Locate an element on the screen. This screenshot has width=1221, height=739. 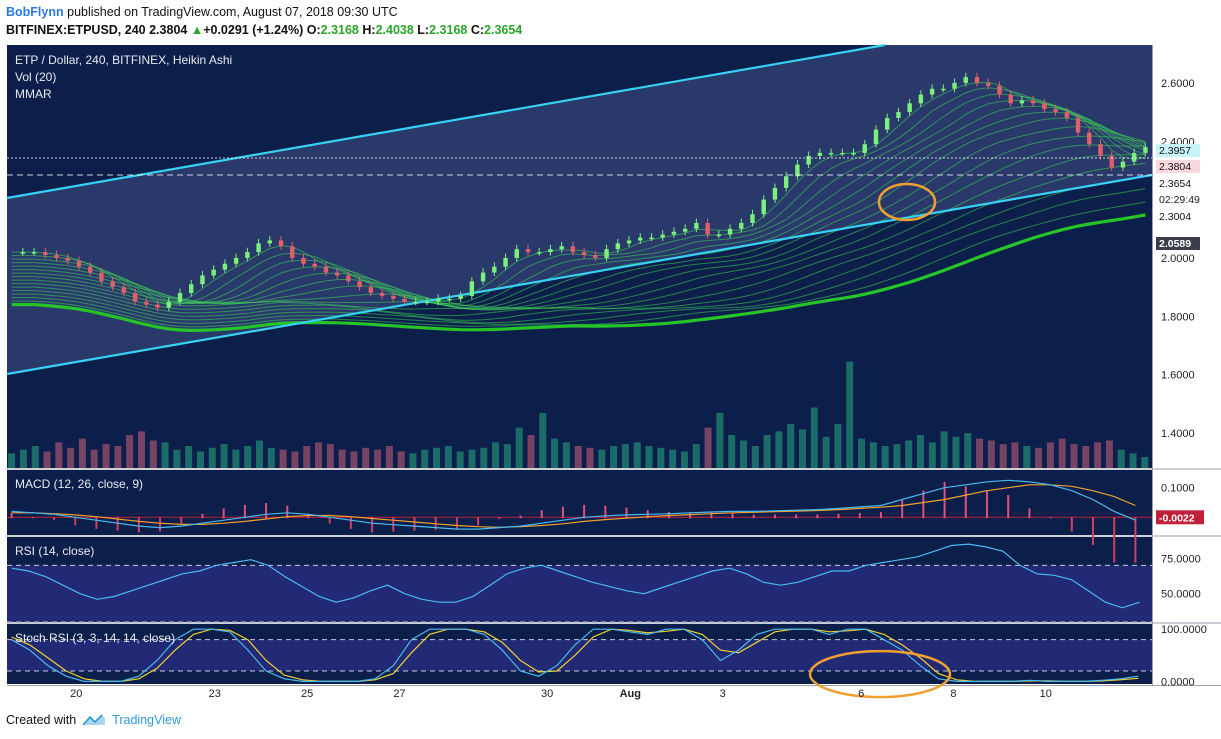
stoch-band is located at coordinates (579, 655).